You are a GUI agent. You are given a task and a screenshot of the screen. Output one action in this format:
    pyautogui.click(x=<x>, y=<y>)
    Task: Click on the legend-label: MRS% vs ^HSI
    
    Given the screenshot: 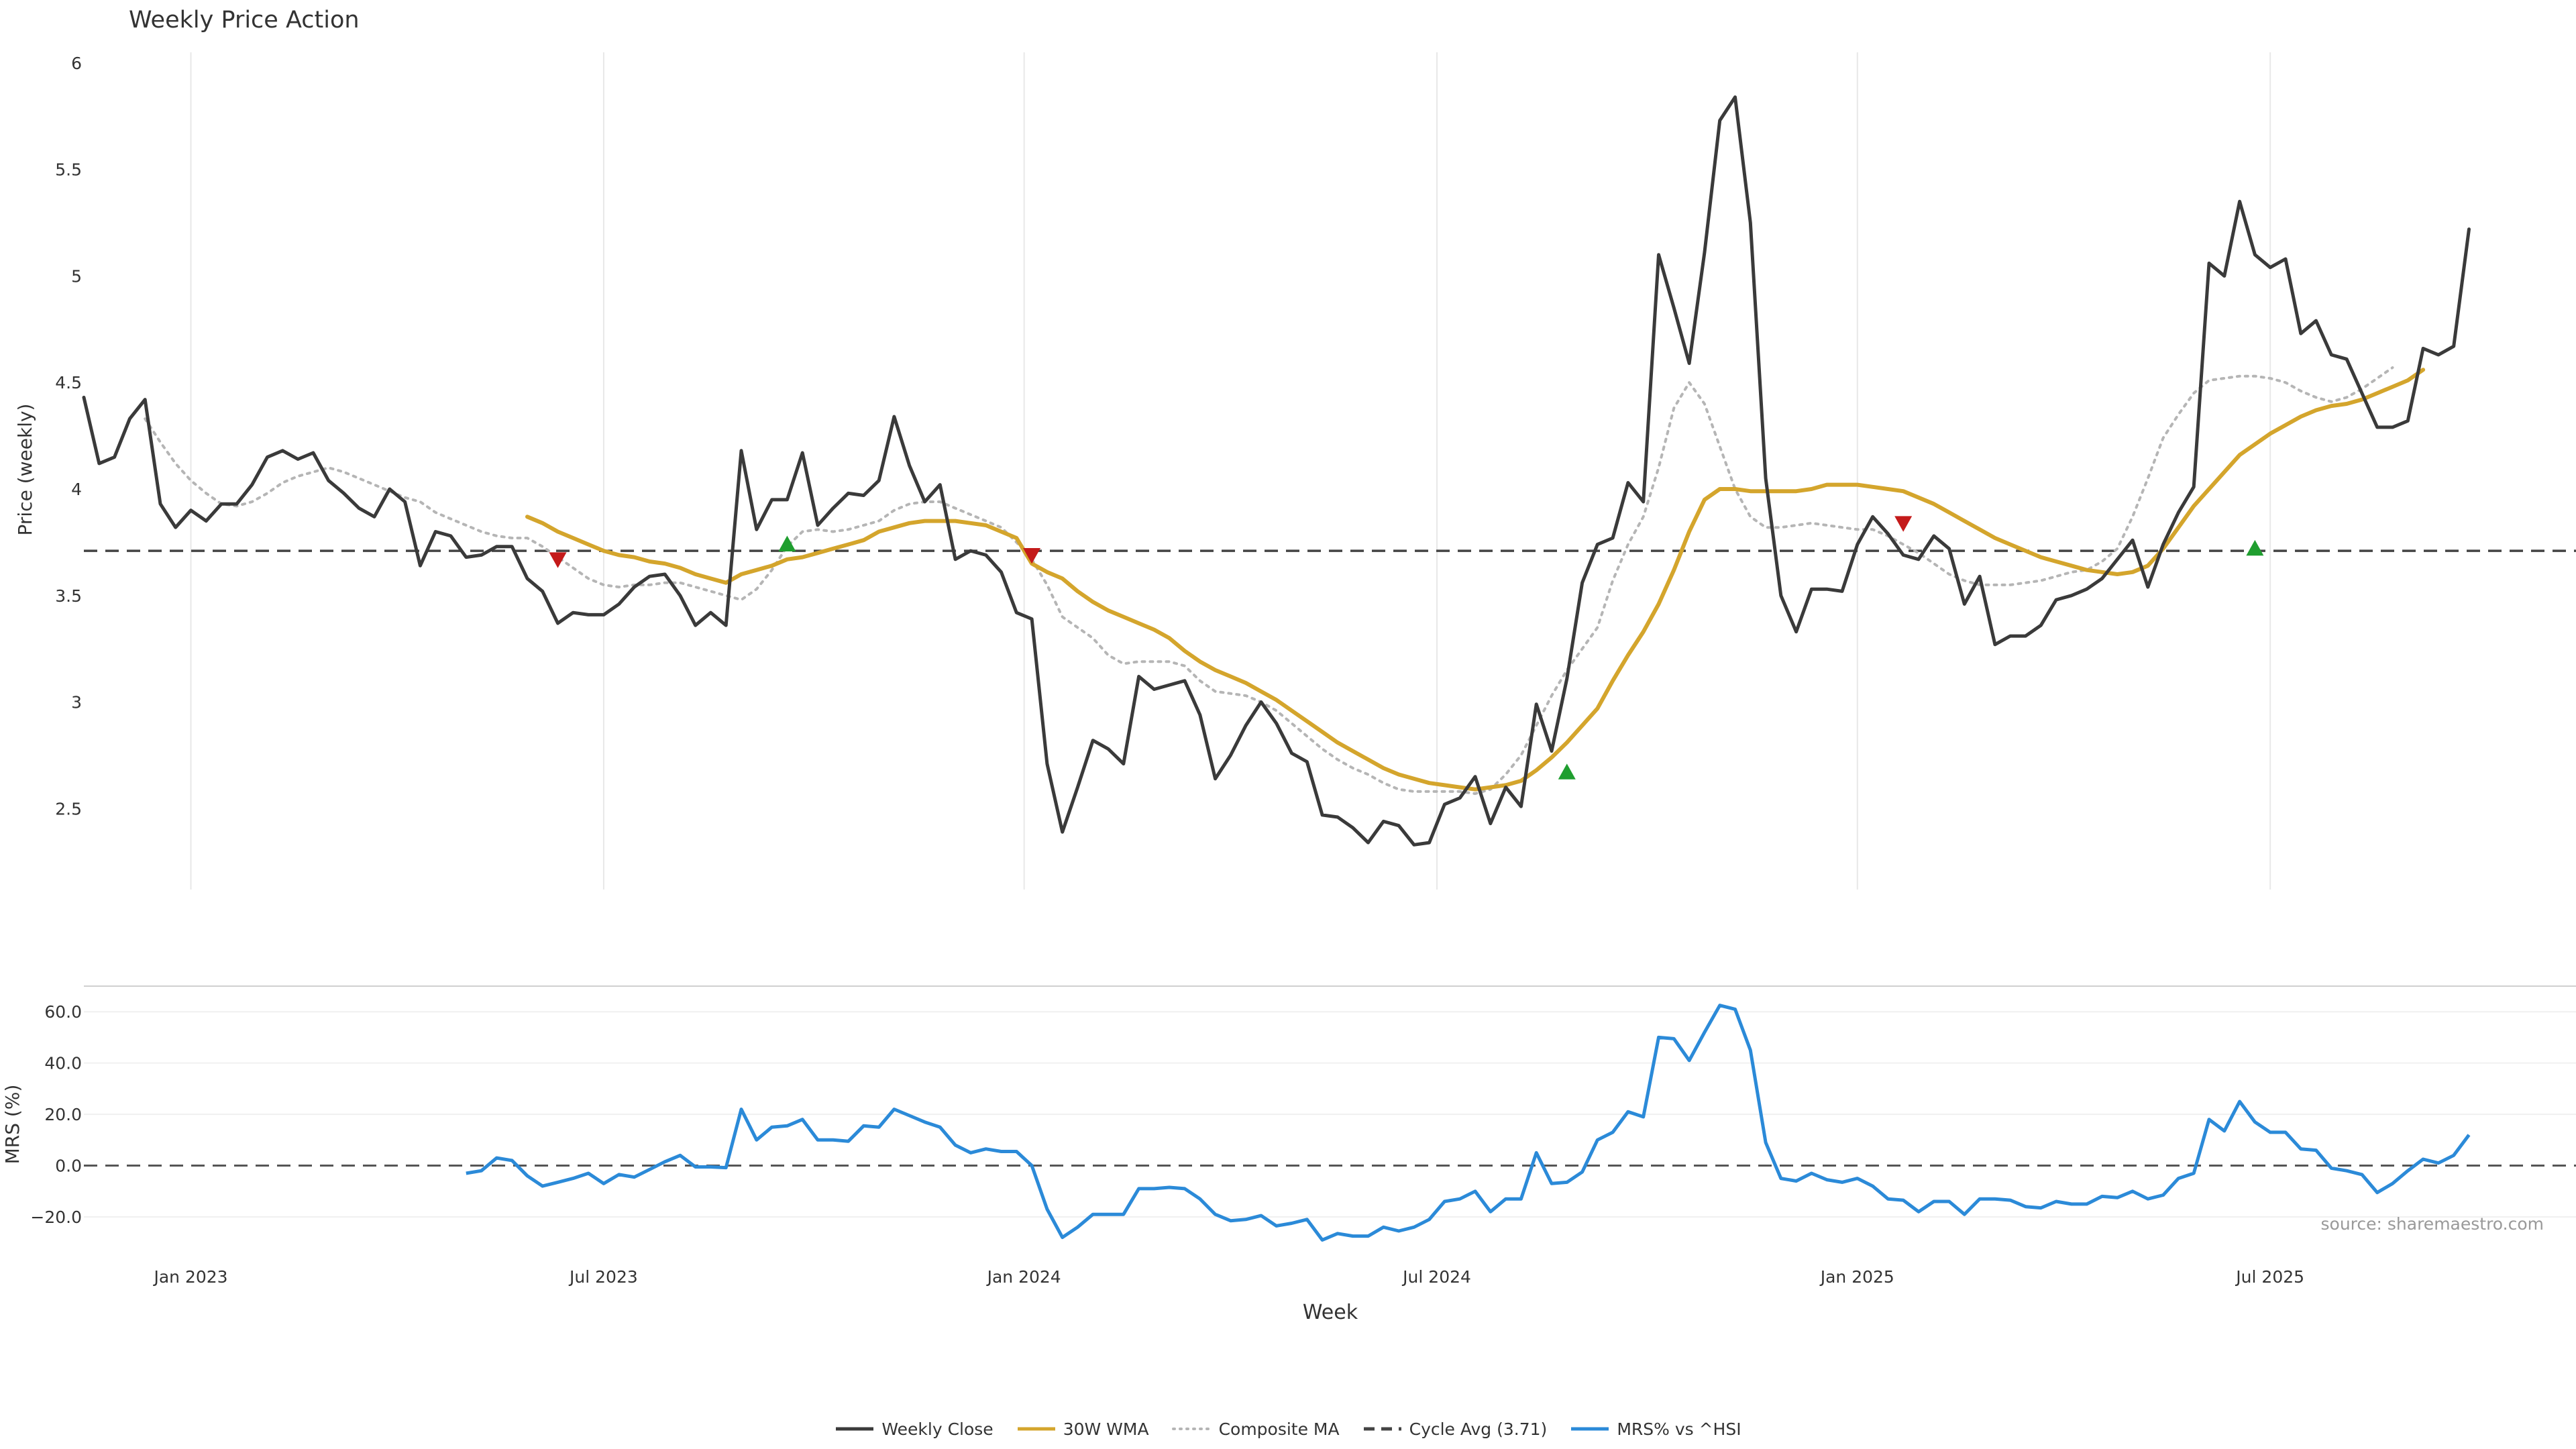 What is the action you would take?
    pyautogui.click(x=1679, y=1429)
    